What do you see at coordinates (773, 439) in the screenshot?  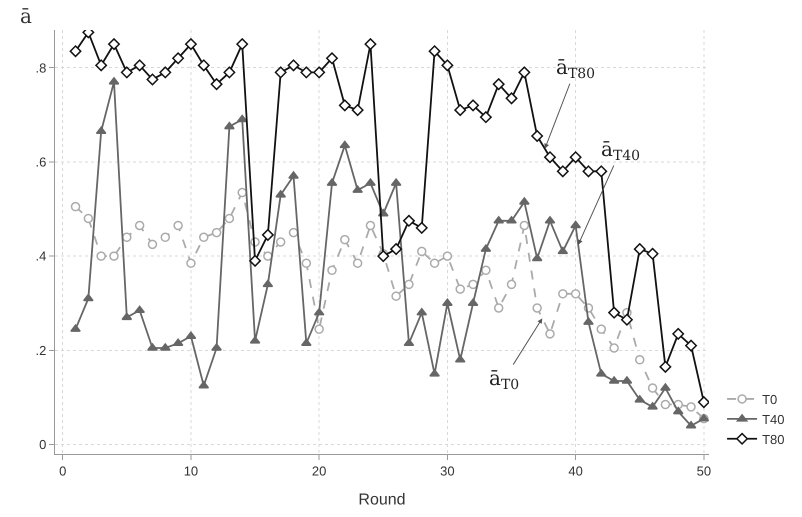 I see `legend-label: T80` at bounding box center [773, 439].